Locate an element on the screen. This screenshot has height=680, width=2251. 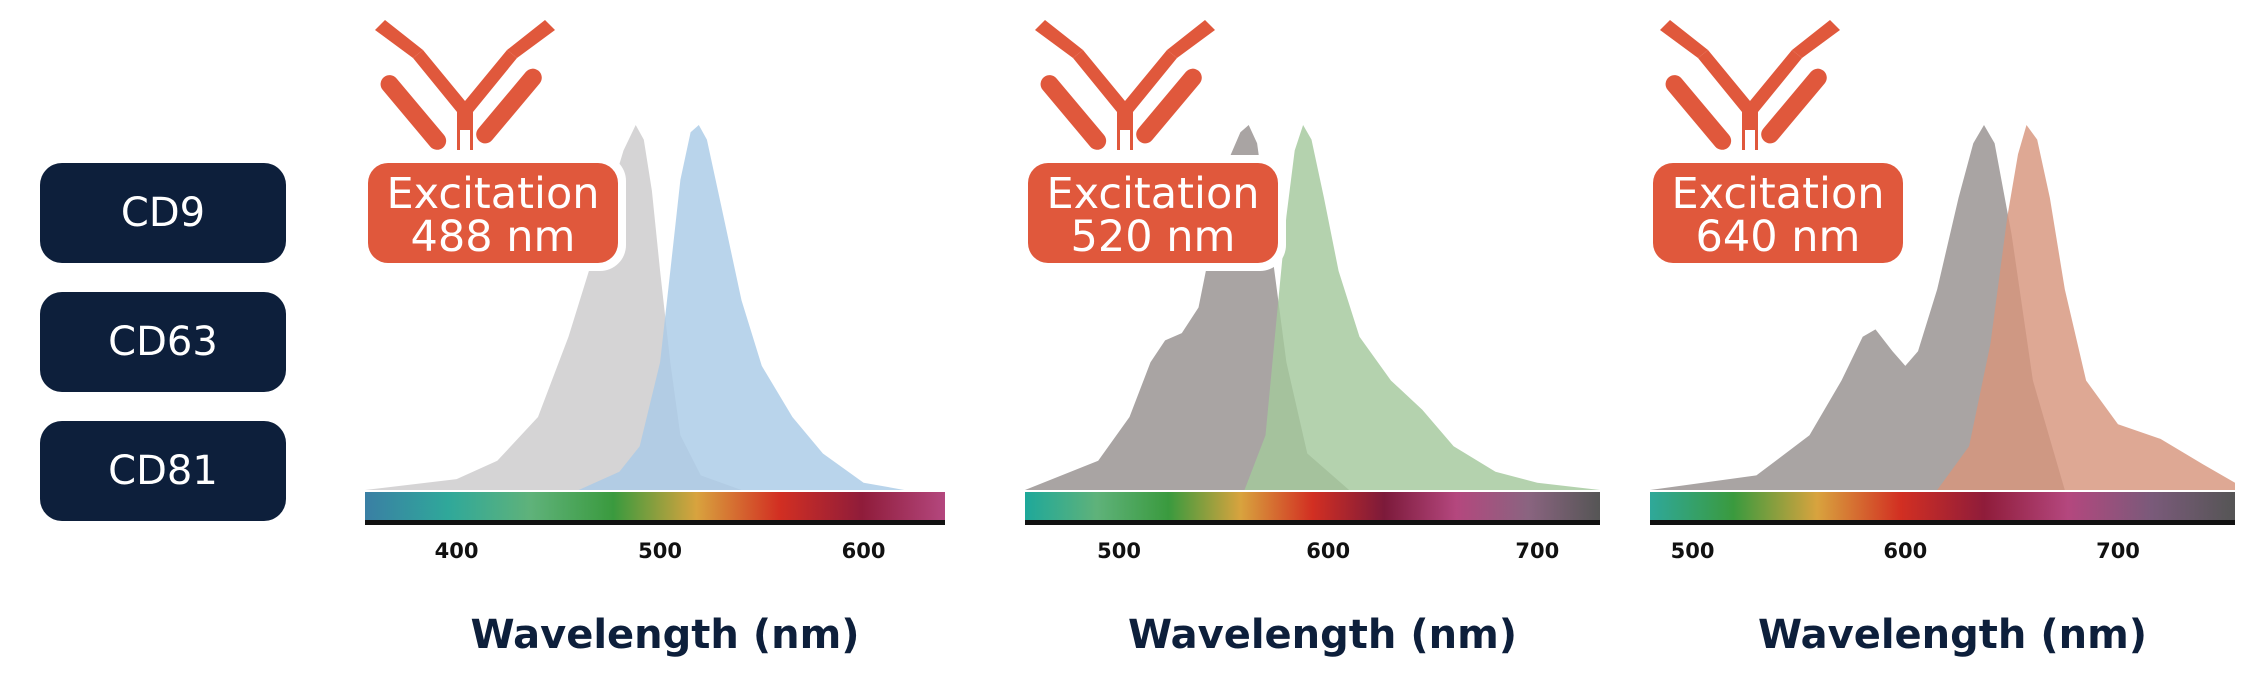
marker-cd63: CD63 is located at coordinates (163, 342).